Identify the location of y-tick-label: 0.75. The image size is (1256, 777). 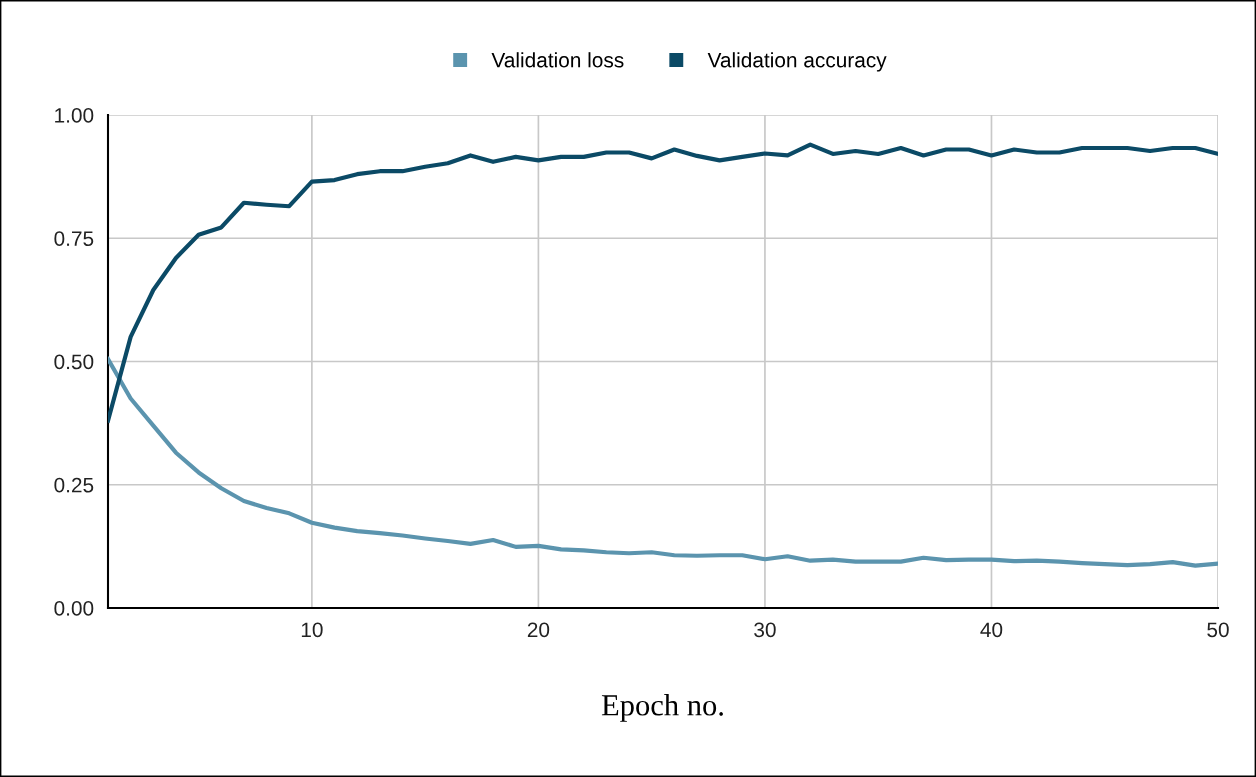
(74, 238).